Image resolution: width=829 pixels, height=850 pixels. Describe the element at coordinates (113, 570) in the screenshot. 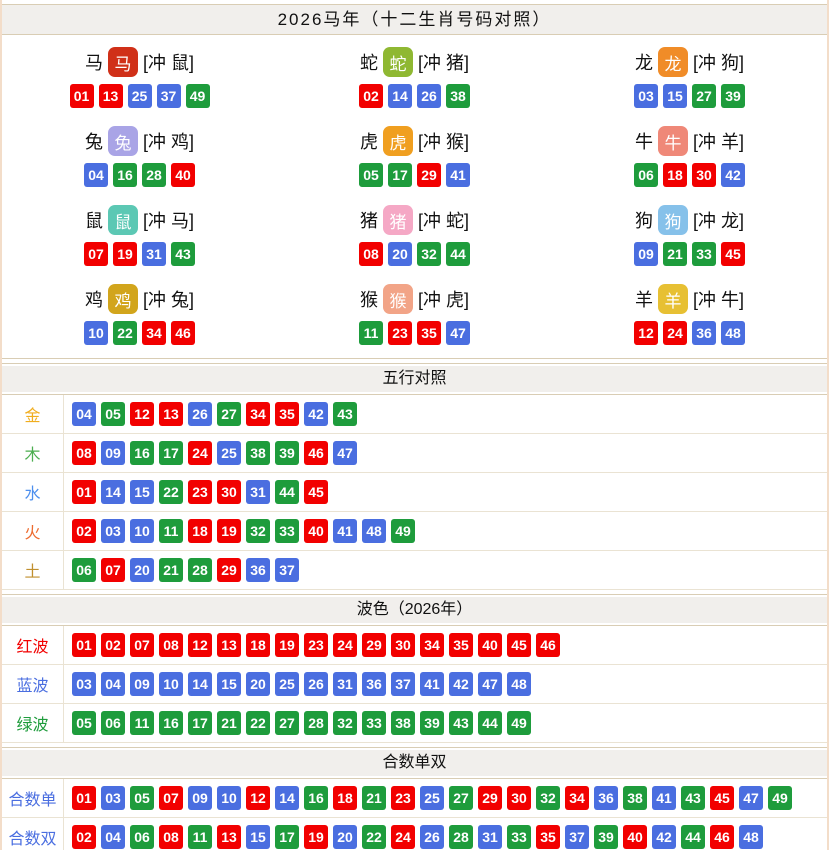

I see `number-chip: 07` at that location.